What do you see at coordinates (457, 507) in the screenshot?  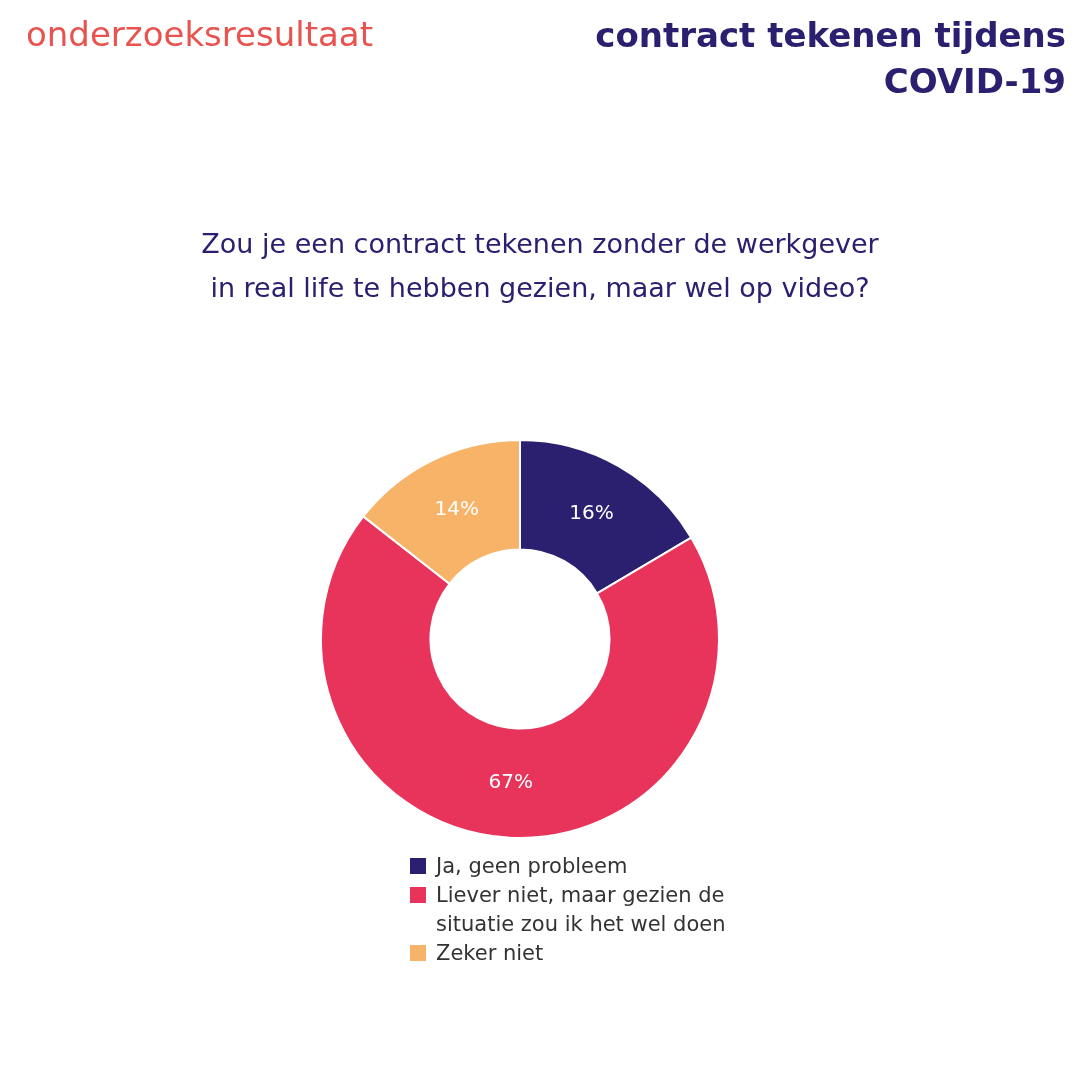 I see `data-label: 14%` at bounding box center [457, 507].